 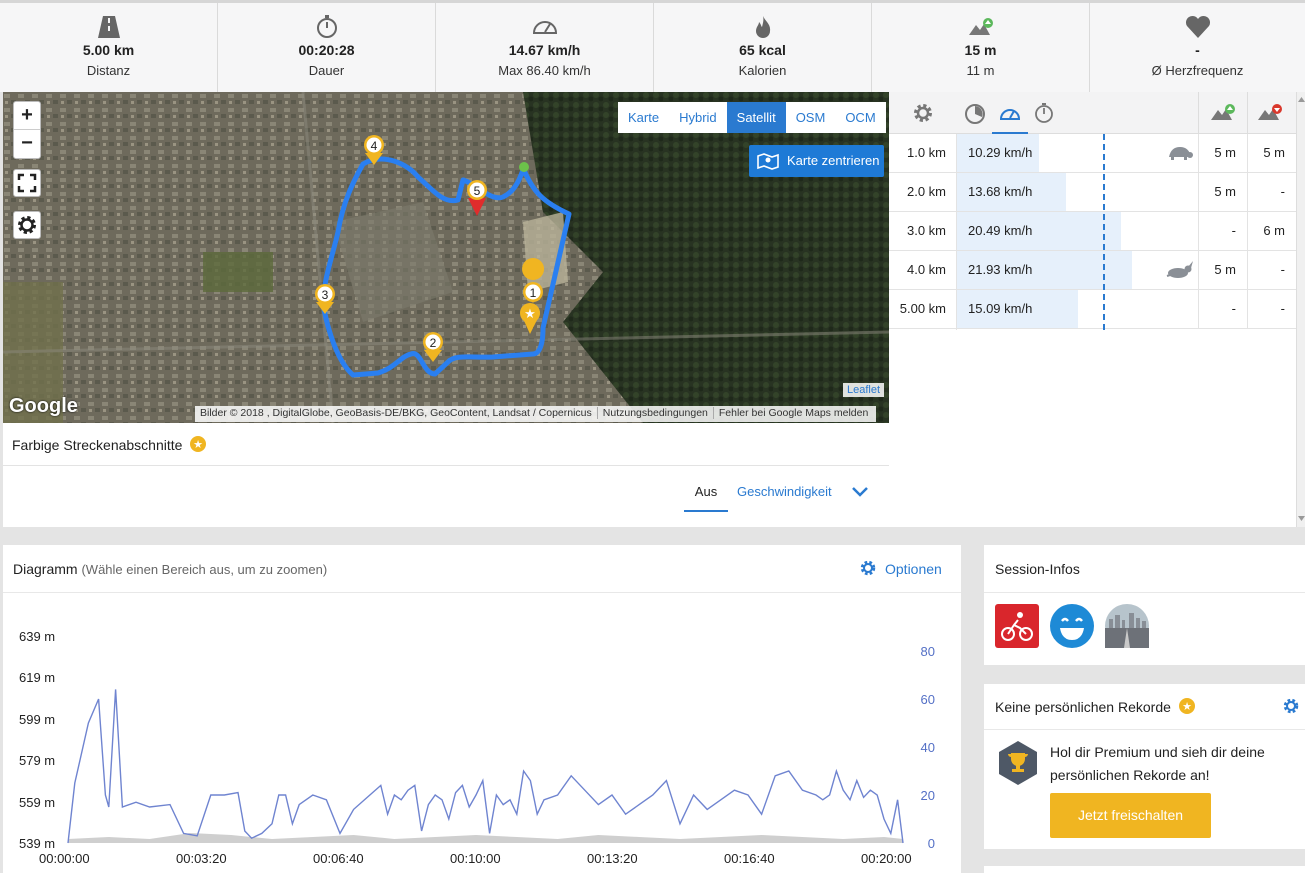 I want to click on speedometer-icon, so click(x=1010, y=114).